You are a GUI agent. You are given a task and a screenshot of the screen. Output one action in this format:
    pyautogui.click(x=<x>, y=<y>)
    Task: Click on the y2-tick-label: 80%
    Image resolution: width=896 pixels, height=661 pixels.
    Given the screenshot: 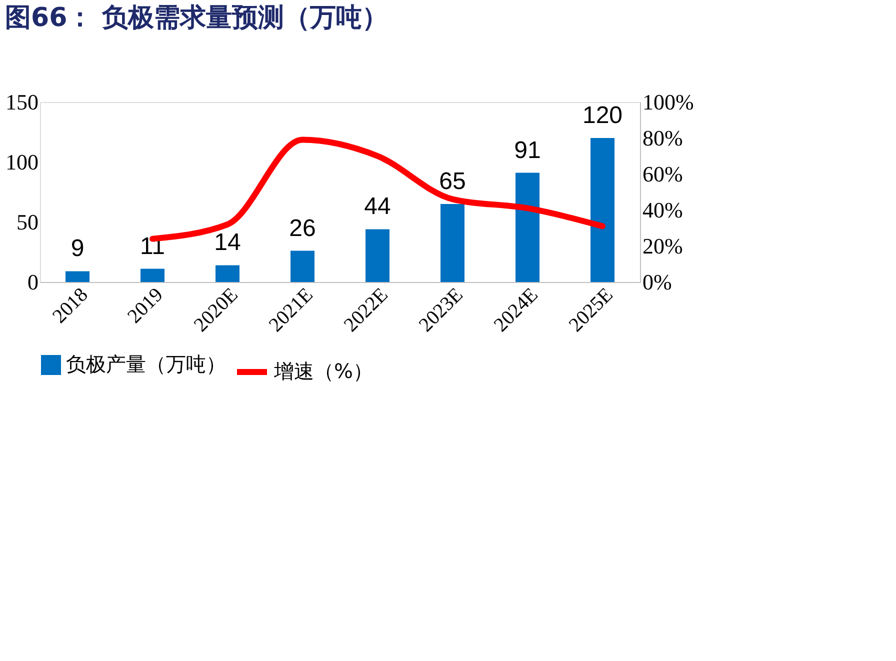 What is the action you would take?
    pyautogui.click(x=662, y=138)
    